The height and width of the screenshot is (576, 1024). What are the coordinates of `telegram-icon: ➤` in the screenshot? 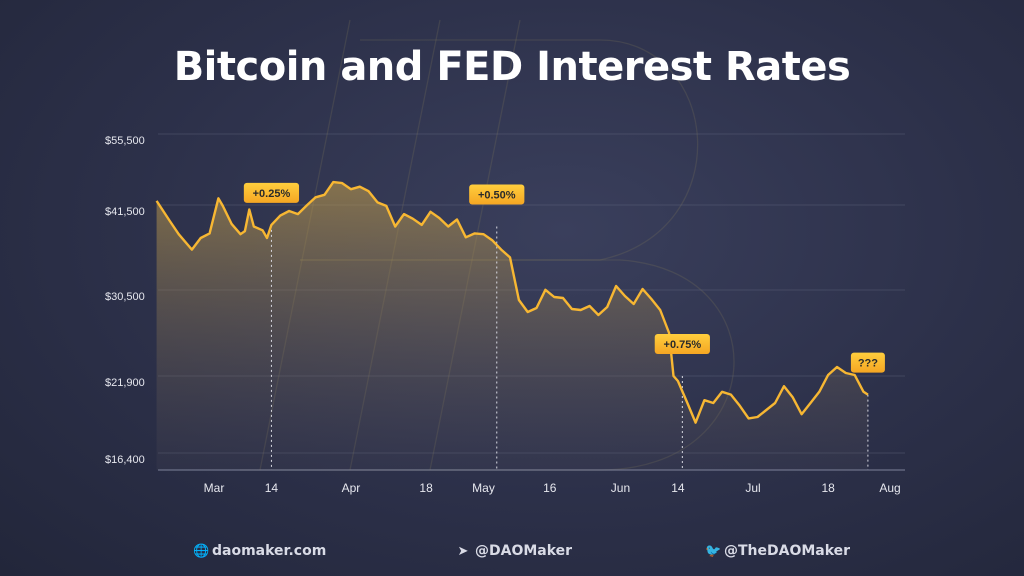 It's located at (463, 551).